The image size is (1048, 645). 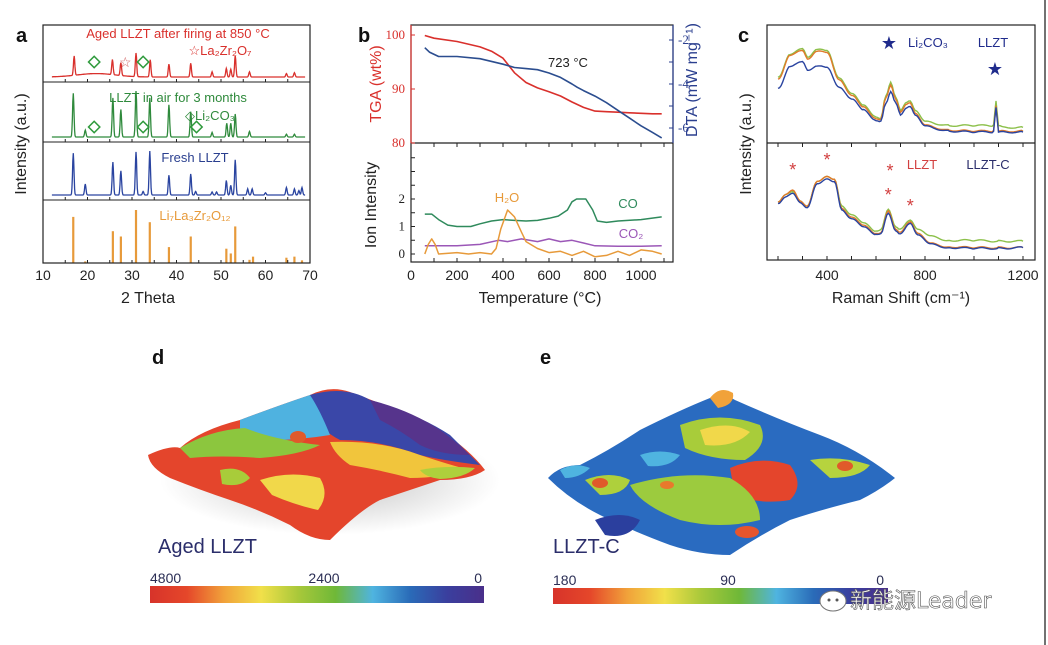 What do you see at coordinates (640, 275) in the screenshot?
I see `x-tick-label-b: 1000` at bounding box center [640, 275].